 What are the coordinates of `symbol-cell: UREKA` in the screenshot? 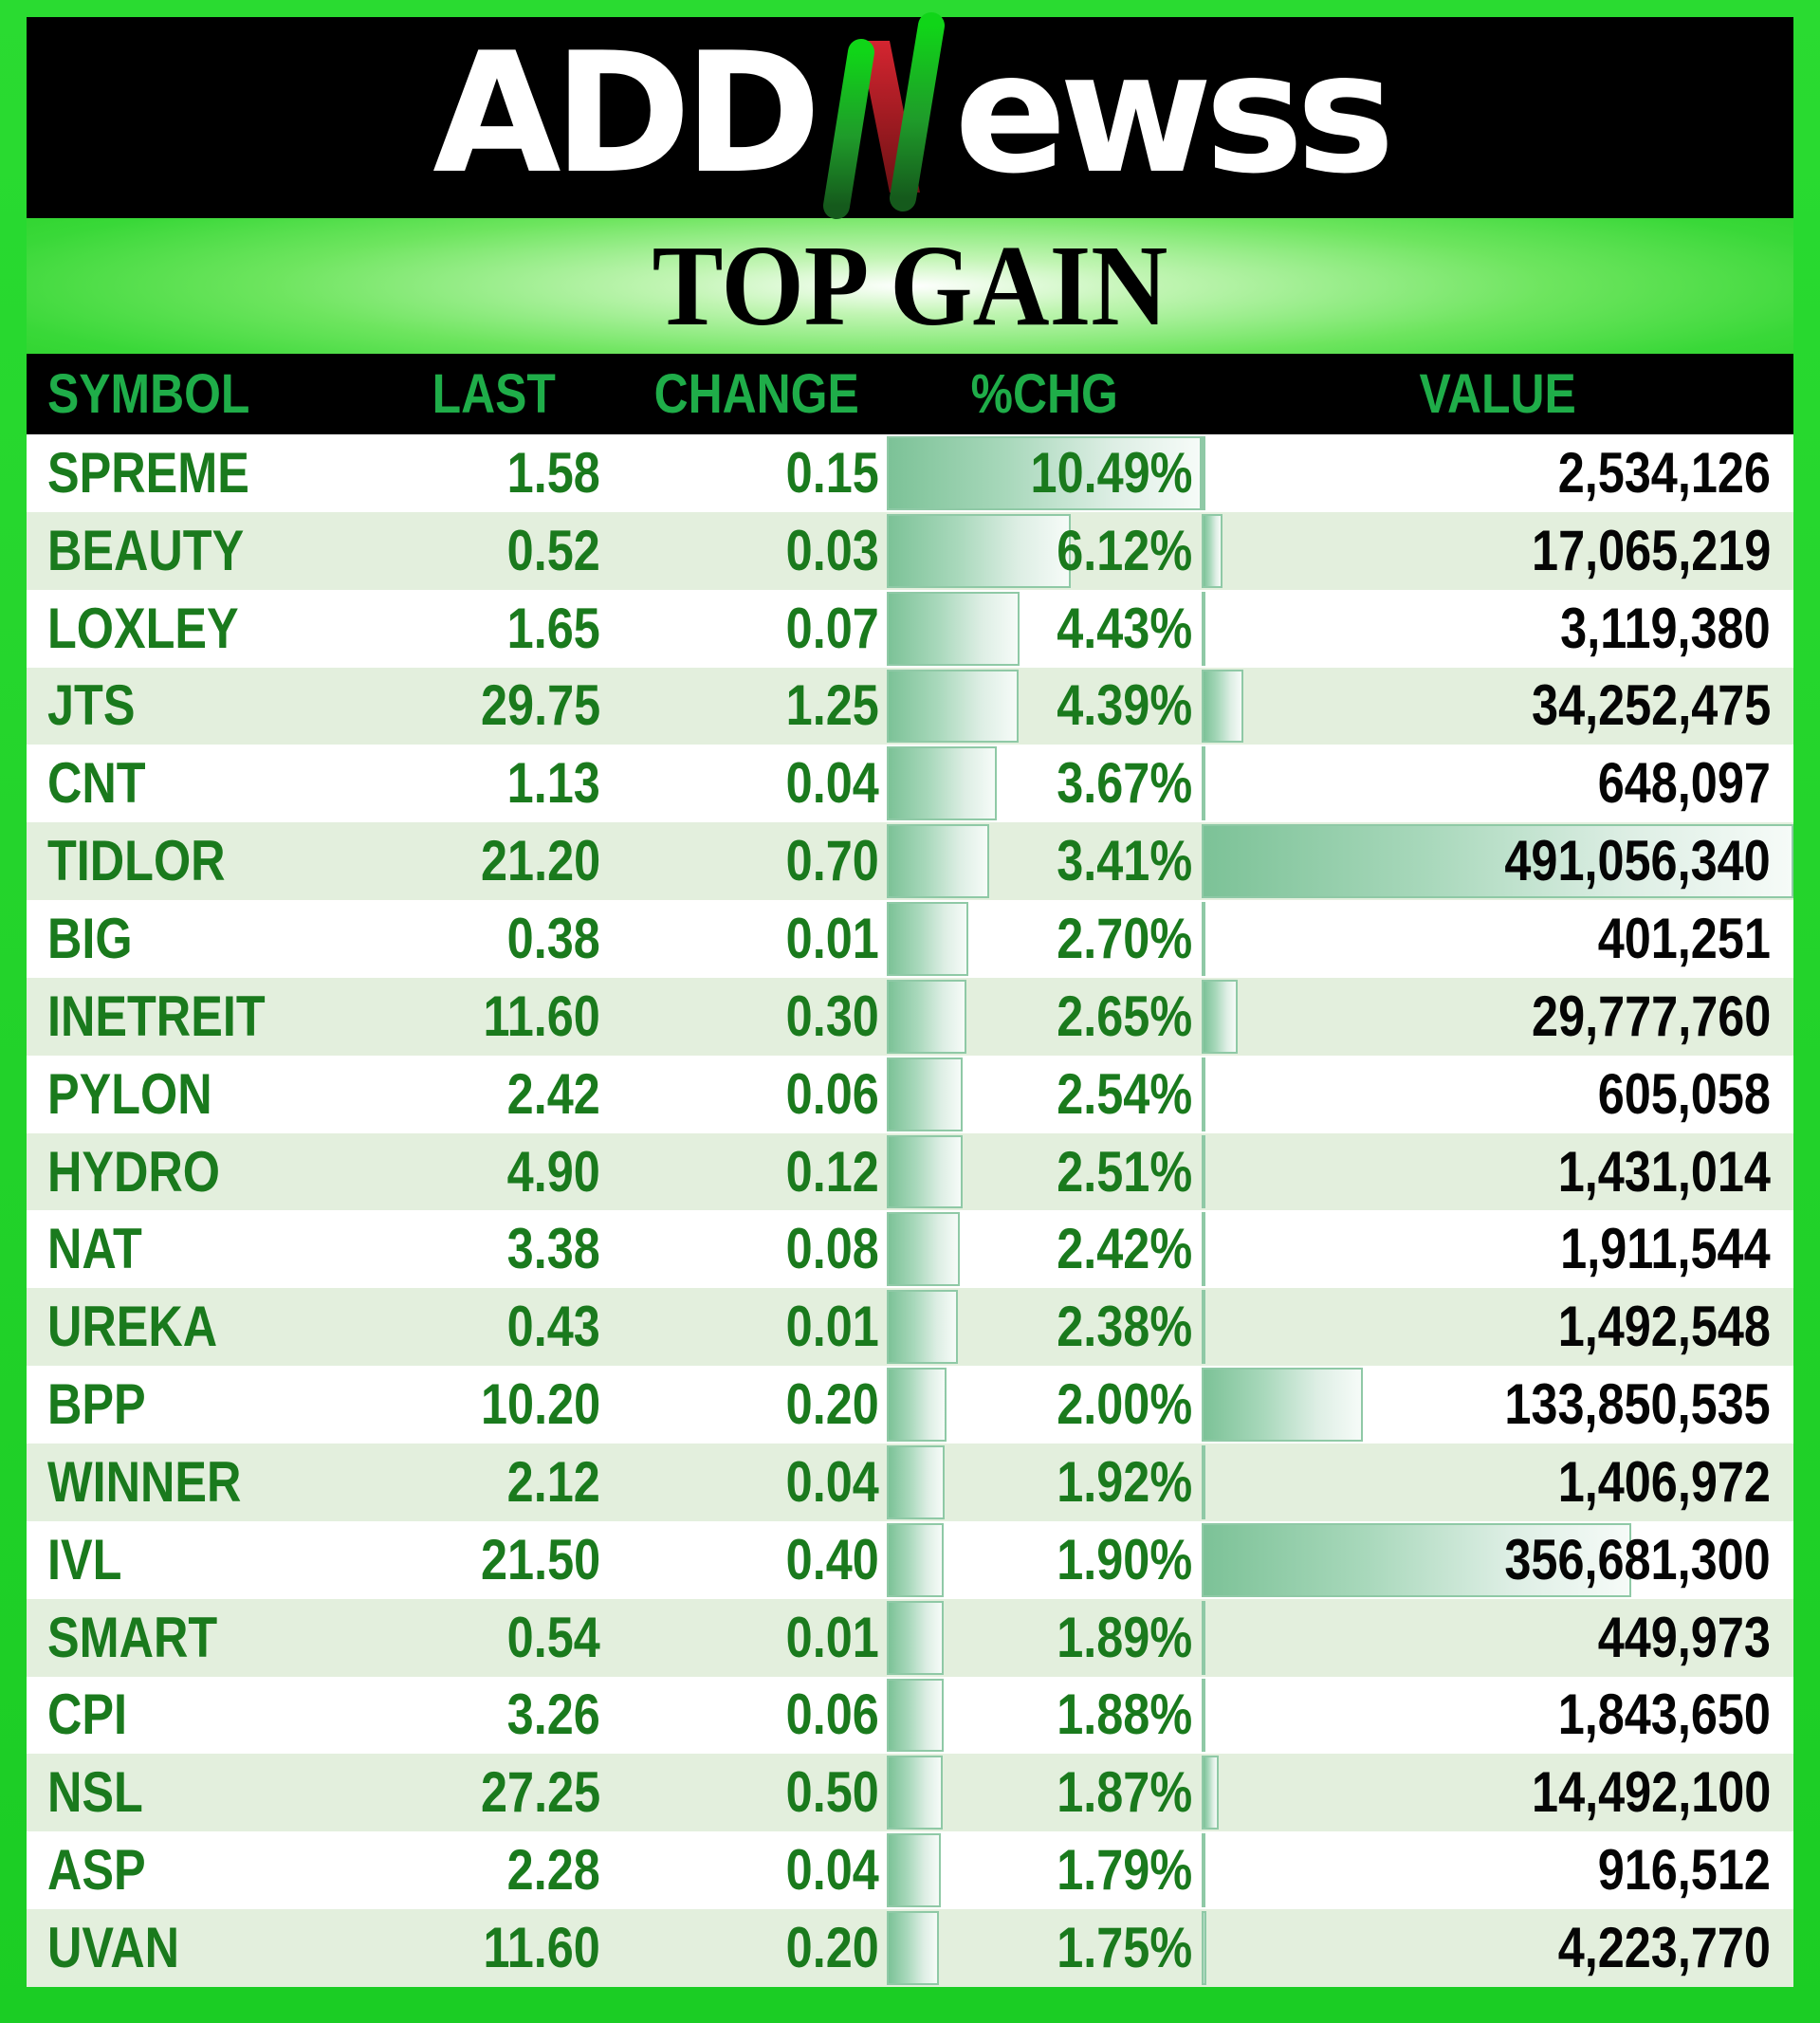 It's located at (132, 1327).